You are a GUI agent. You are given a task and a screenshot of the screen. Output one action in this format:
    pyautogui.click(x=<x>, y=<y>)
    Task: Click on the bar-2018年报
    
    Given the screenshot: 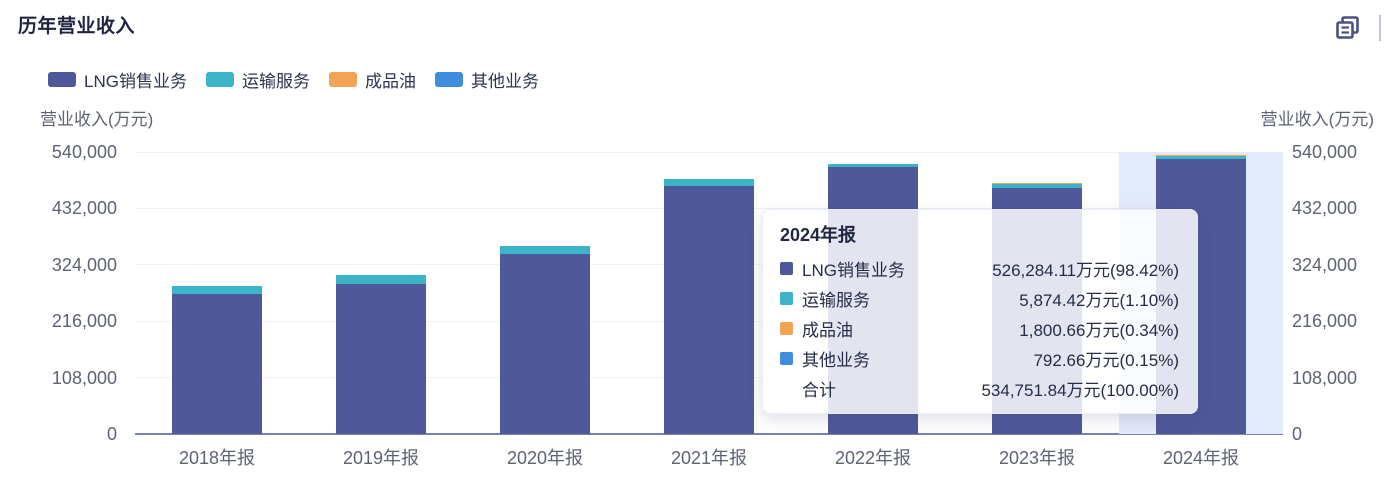 What is the action you would take?
    pyautogui.click(x=217, y=360)
    